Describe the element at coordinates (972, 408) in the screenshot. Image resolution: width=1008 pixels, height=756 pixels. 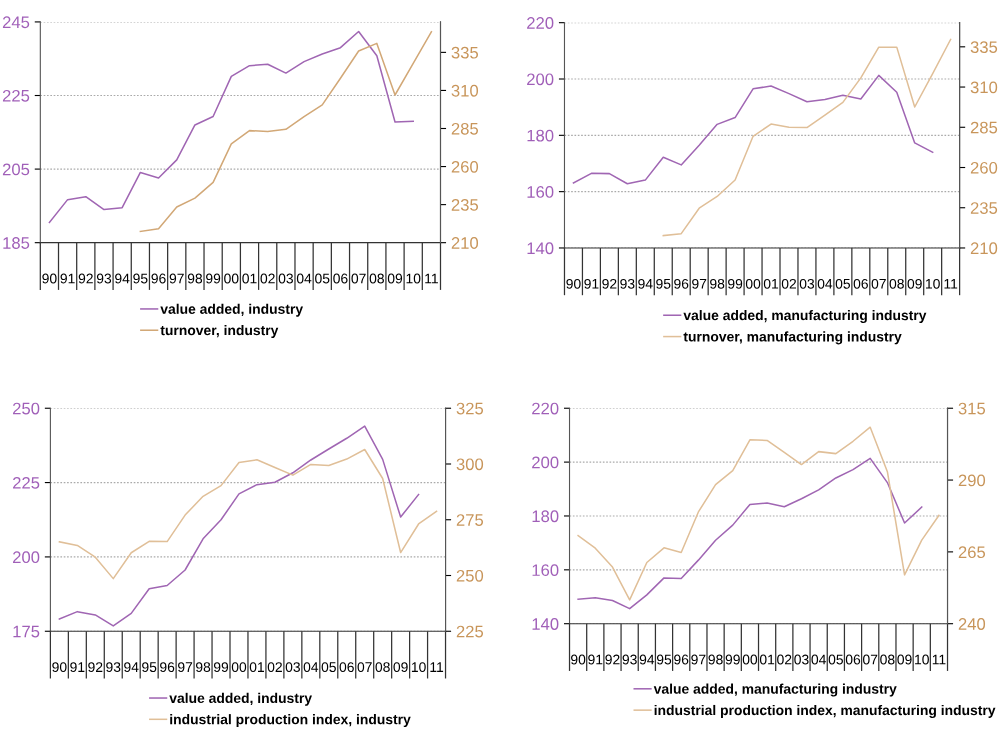
I see `y2-tick-label: 315` at that location.